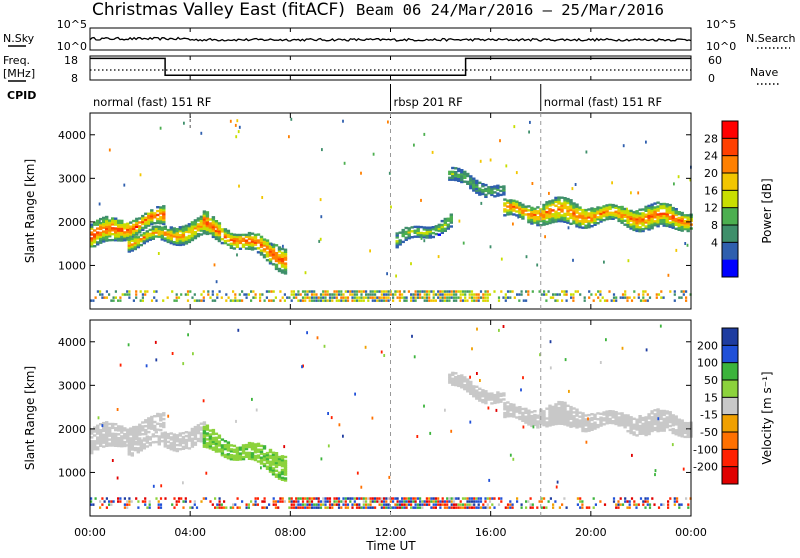 This screenshot has width=800, height=558. Describe the element at coordinates (390, 66) in the screenshot. I see `freq-trace` at that location.